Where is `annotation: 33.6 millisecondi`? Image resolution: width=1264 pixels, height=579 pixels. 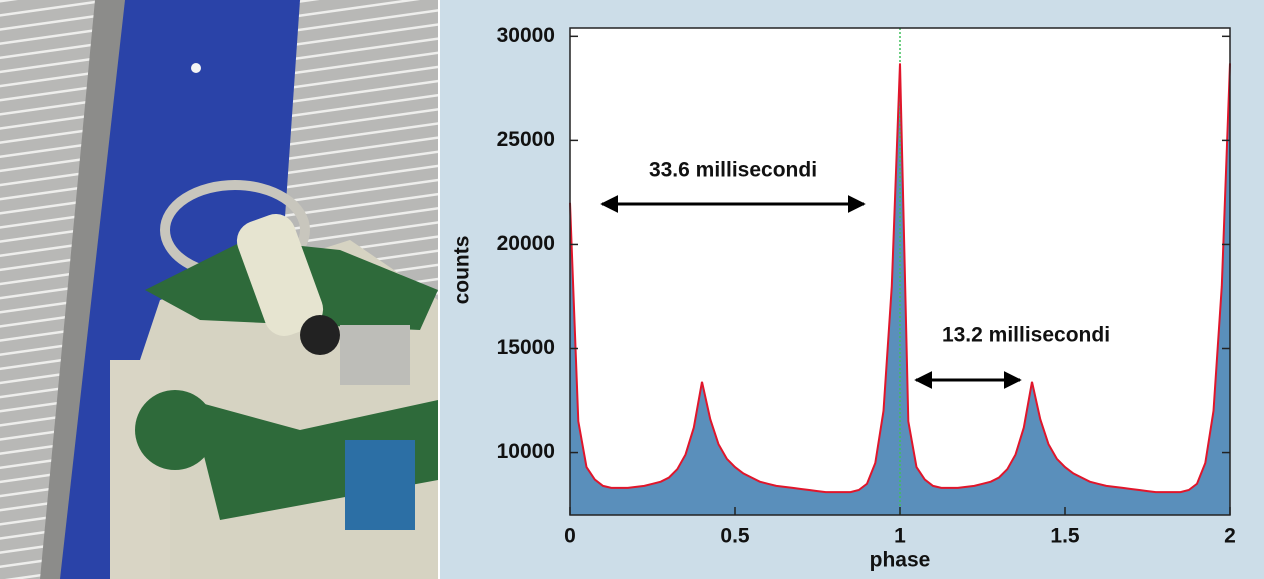 annotation: 33.6 millisecondi is located at coordinates (733, 170).